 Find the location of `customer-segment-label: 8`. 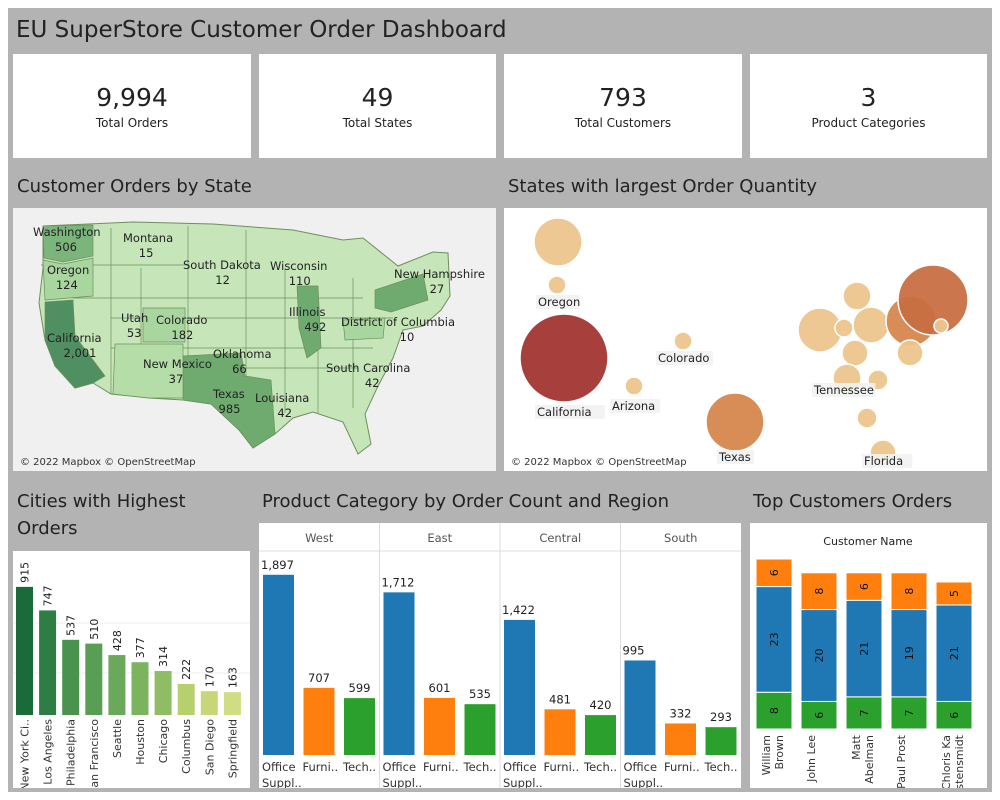

customer-segment-label: 8 is located at coordinates (819, 591).